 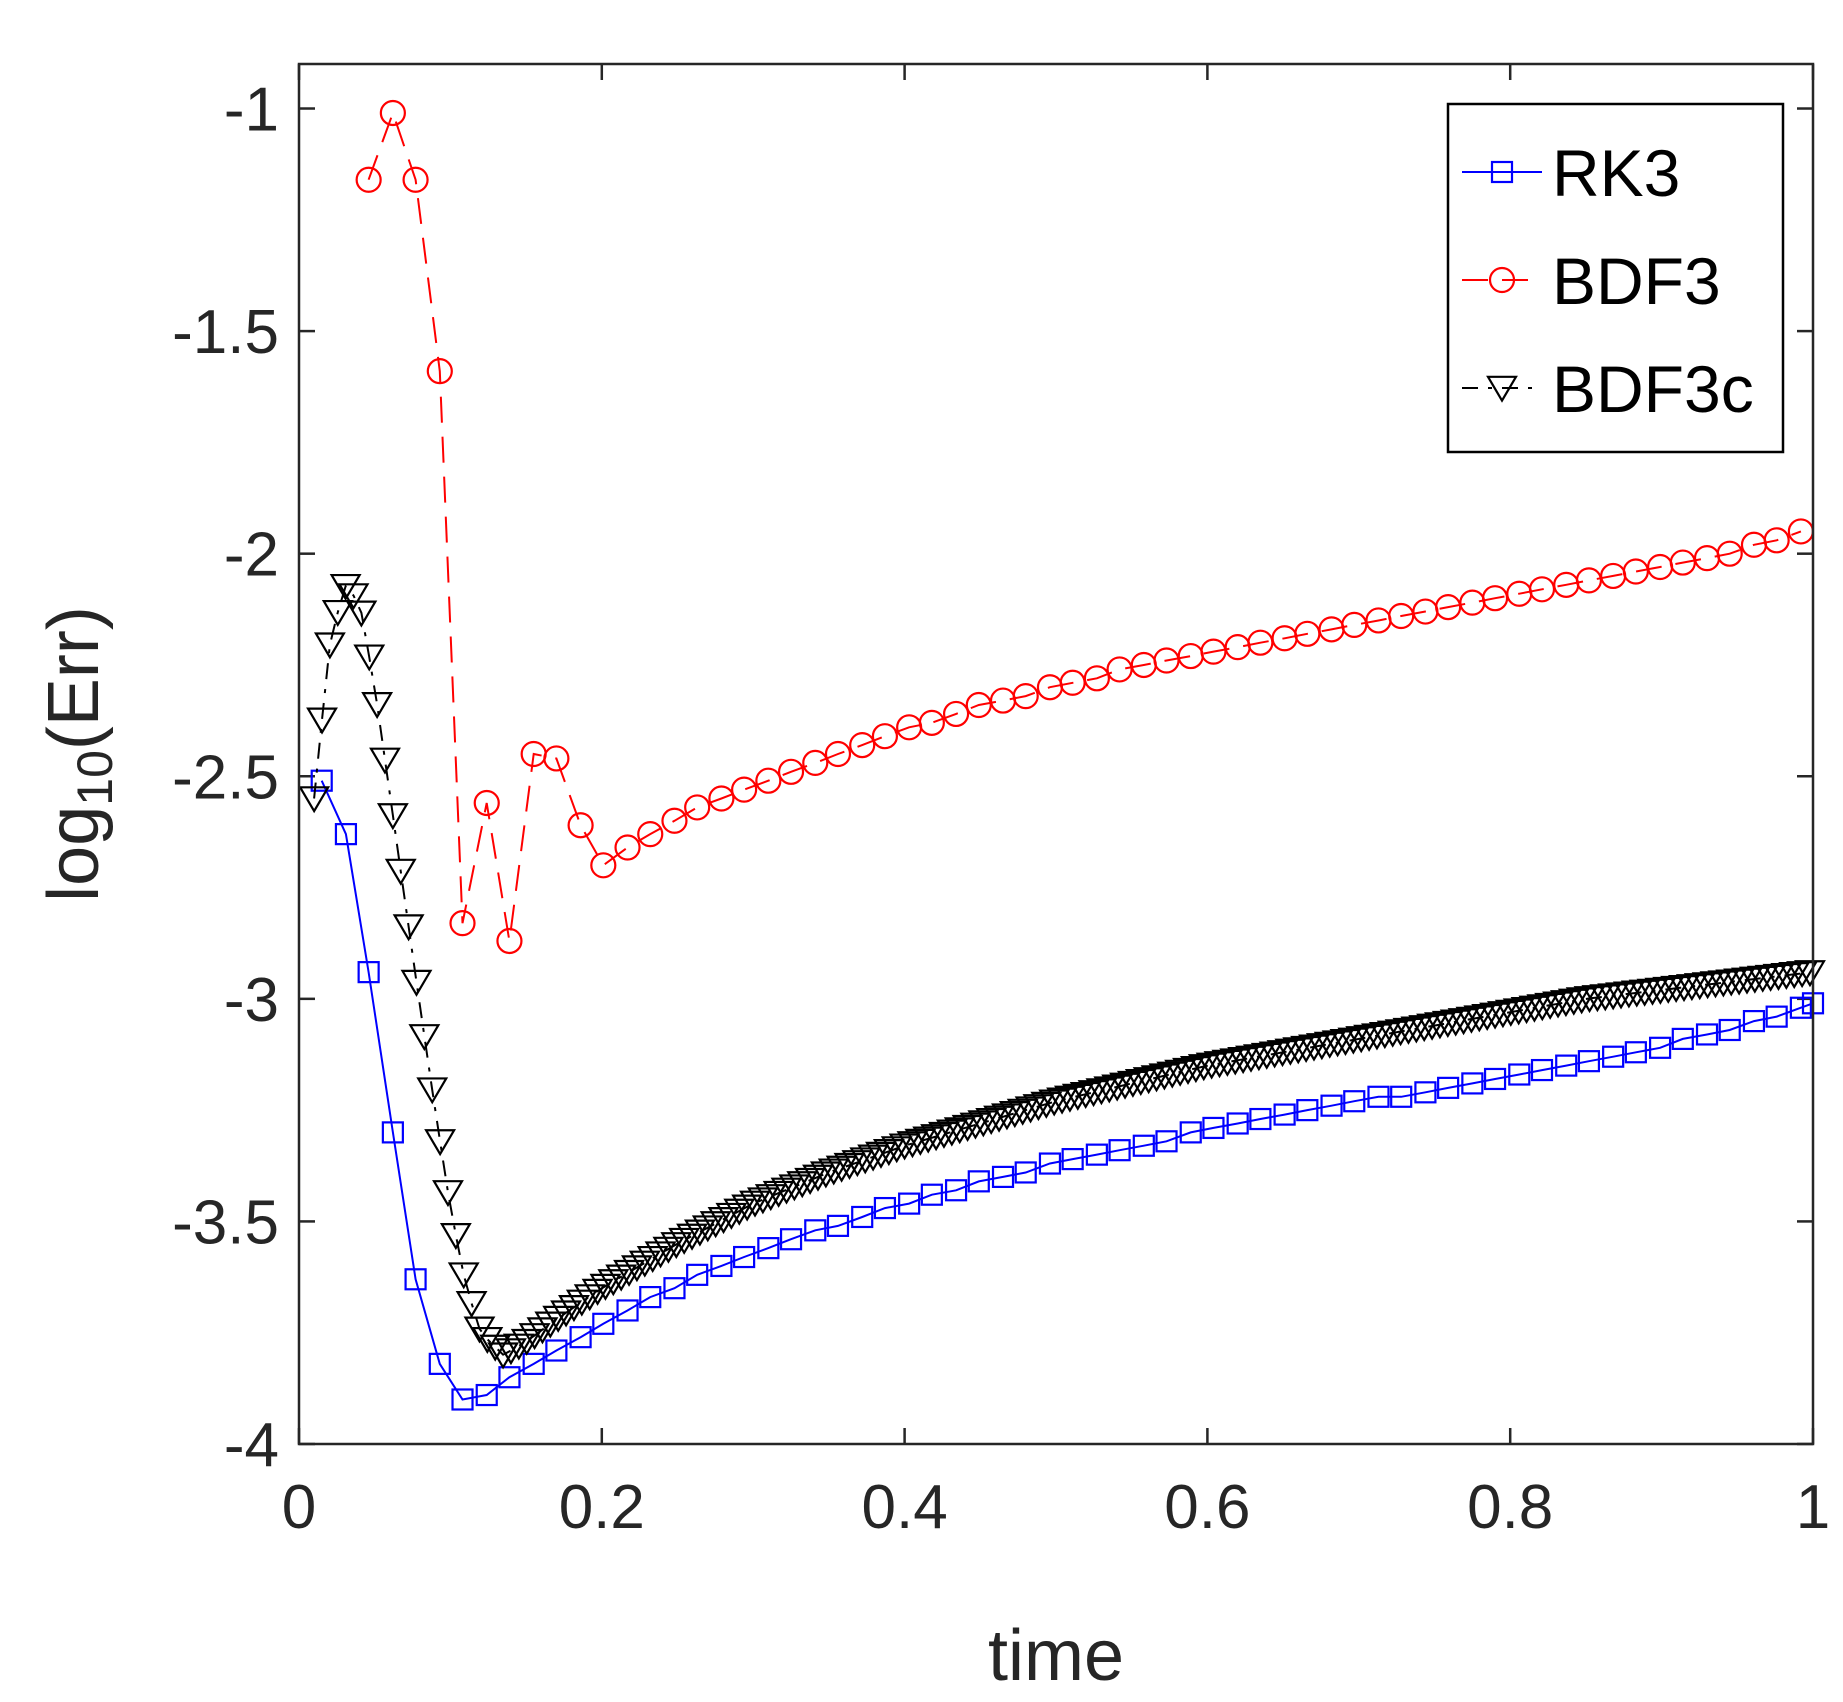 I want to click on legend-label: BDF3, so click(x=1636, y=281).